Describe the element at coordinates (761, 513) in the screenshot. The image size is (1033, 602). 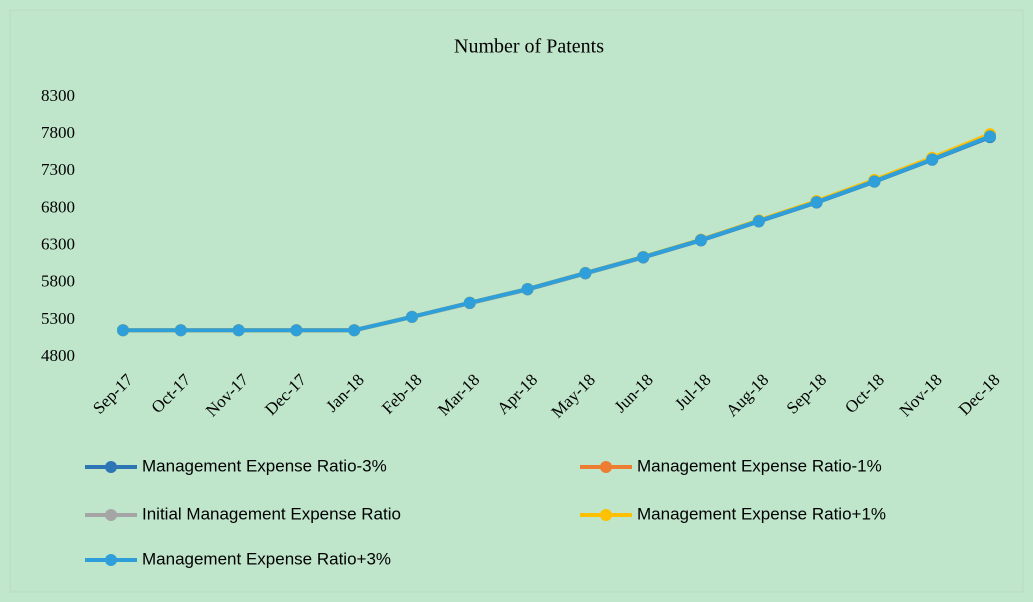
I see `legend-label: Management Expense Ratio+1%` at that location.